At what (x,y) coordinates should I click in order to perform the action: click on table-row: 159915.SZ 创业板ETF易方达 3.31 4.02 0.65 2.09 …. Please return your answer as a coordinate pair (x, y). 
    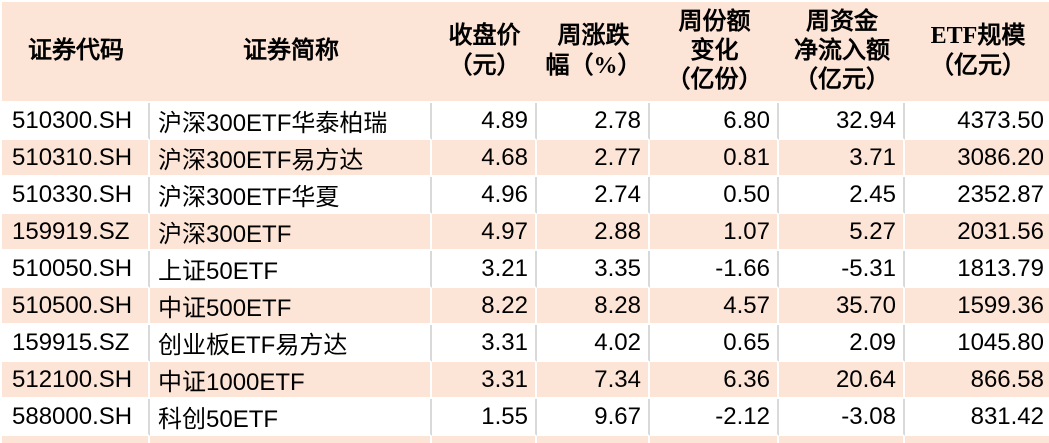
    Looking at the image, I should click on (525, 343).